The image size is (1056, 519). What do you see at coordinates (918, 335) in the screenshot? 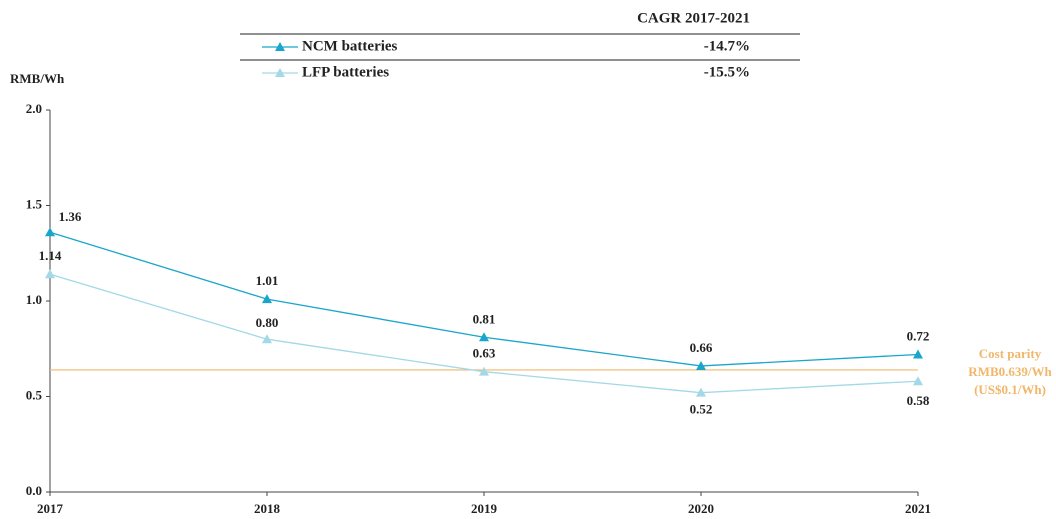
I see `data-label: 0.72` at bounding box center [918, 335].